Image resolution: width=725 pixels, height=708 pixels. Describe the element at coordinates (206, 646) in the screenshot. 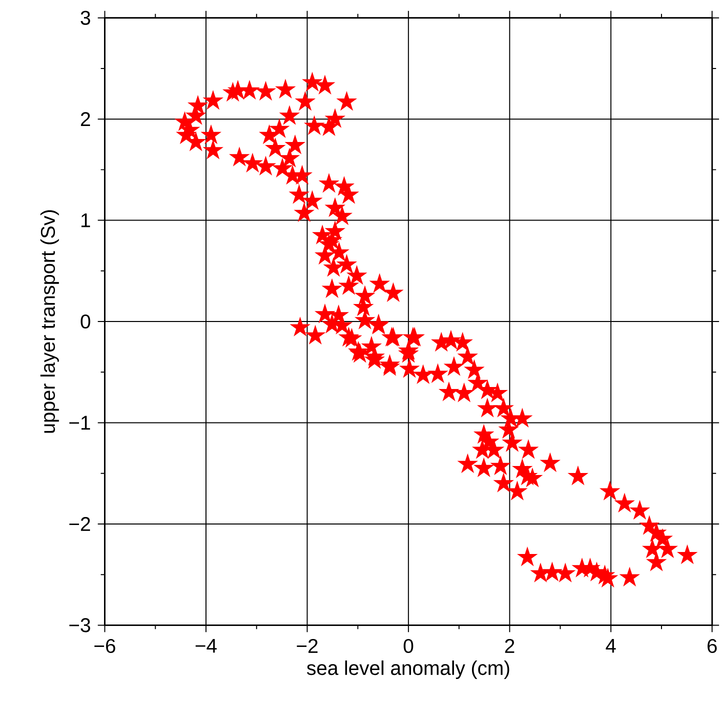

I see `x-tick-label: −4` at that location.